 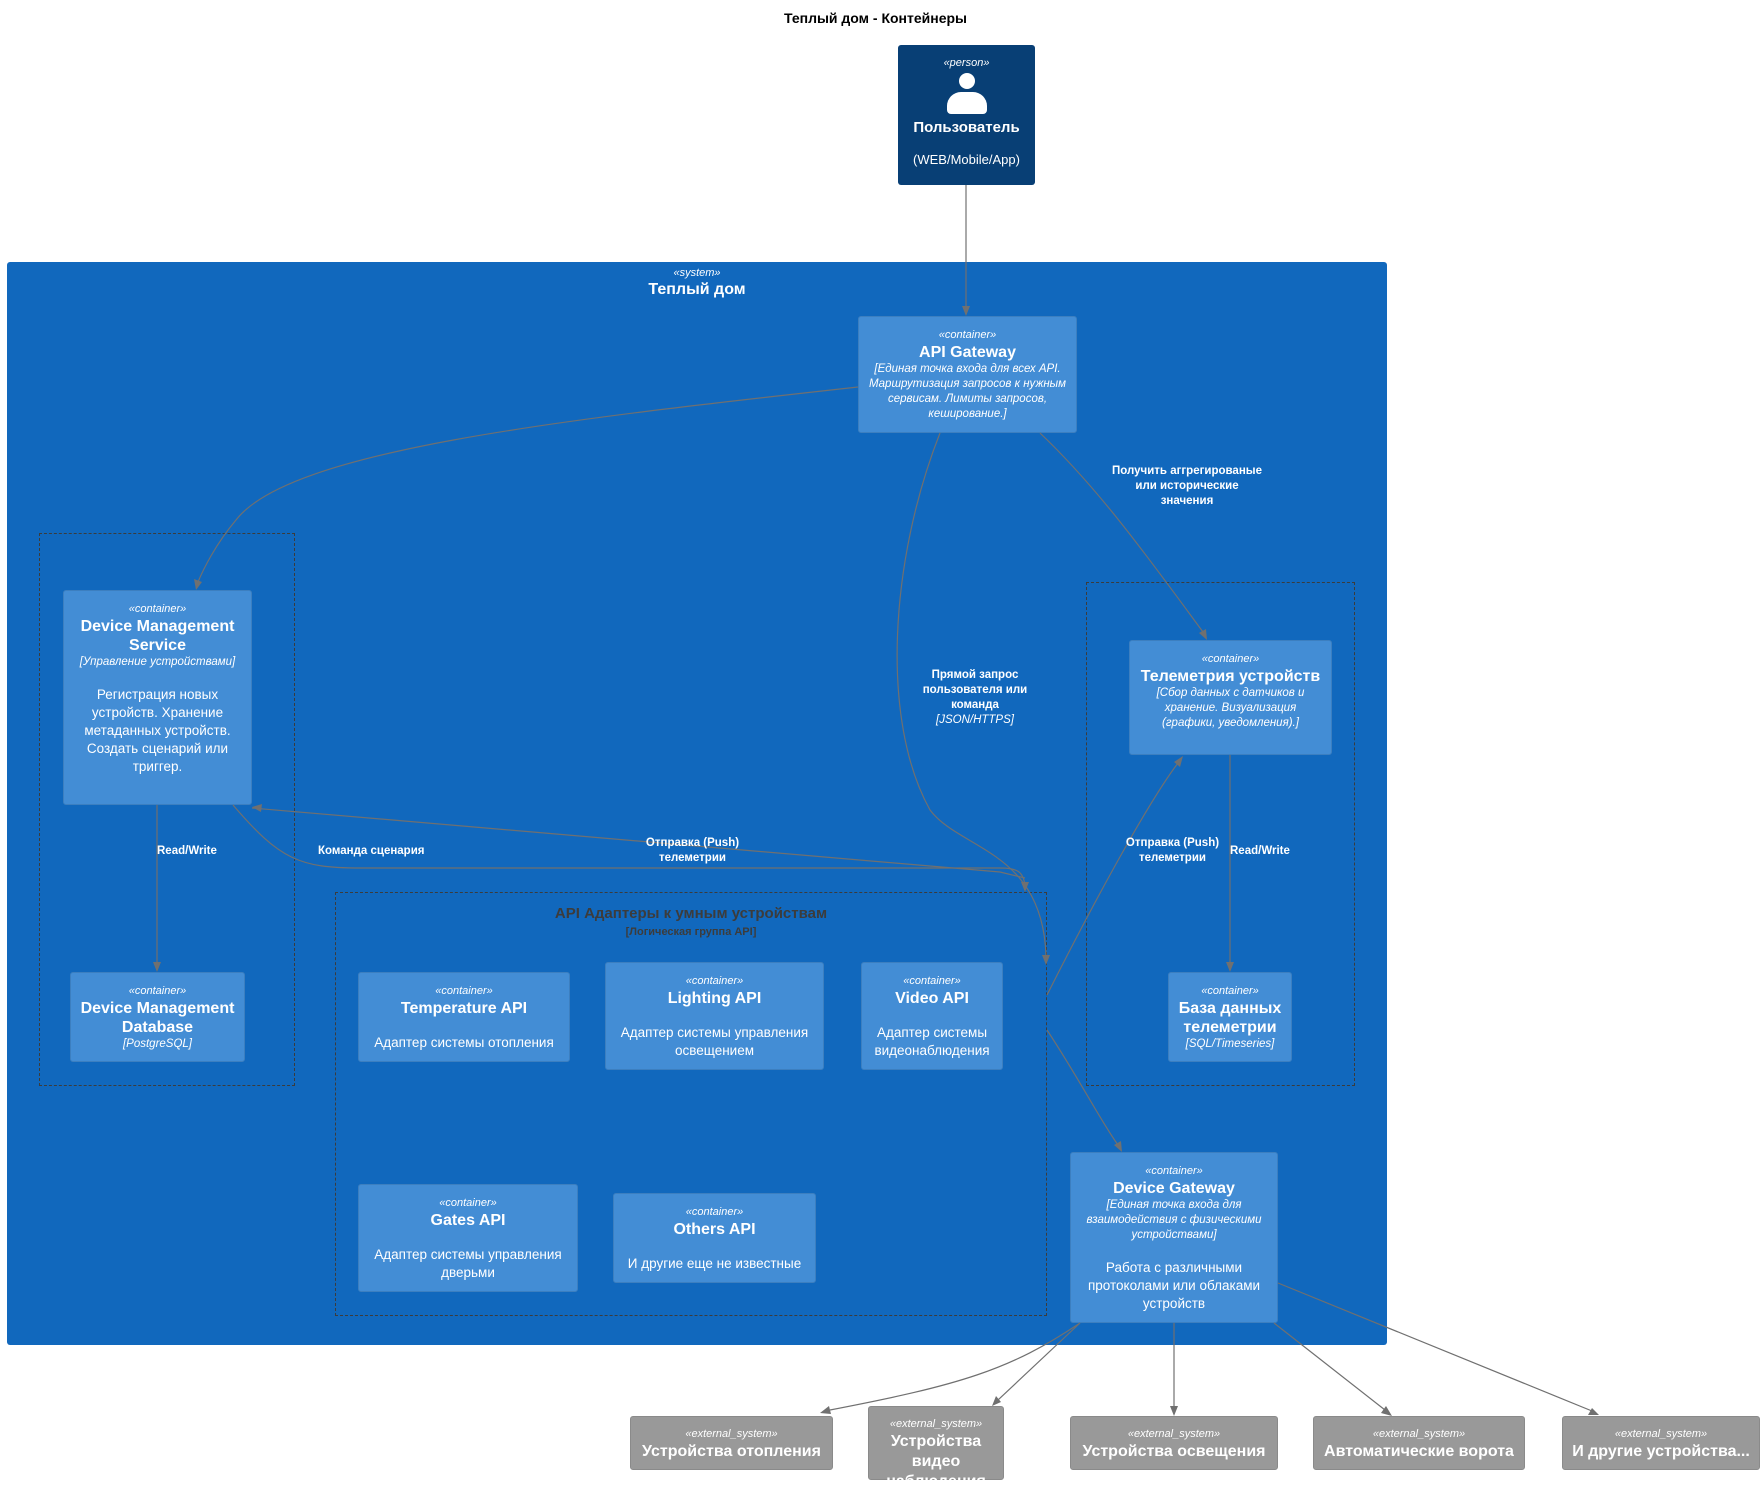 I want to click on container-description: Адаптер системы управления дверьми, so click(x=468, y=1263).